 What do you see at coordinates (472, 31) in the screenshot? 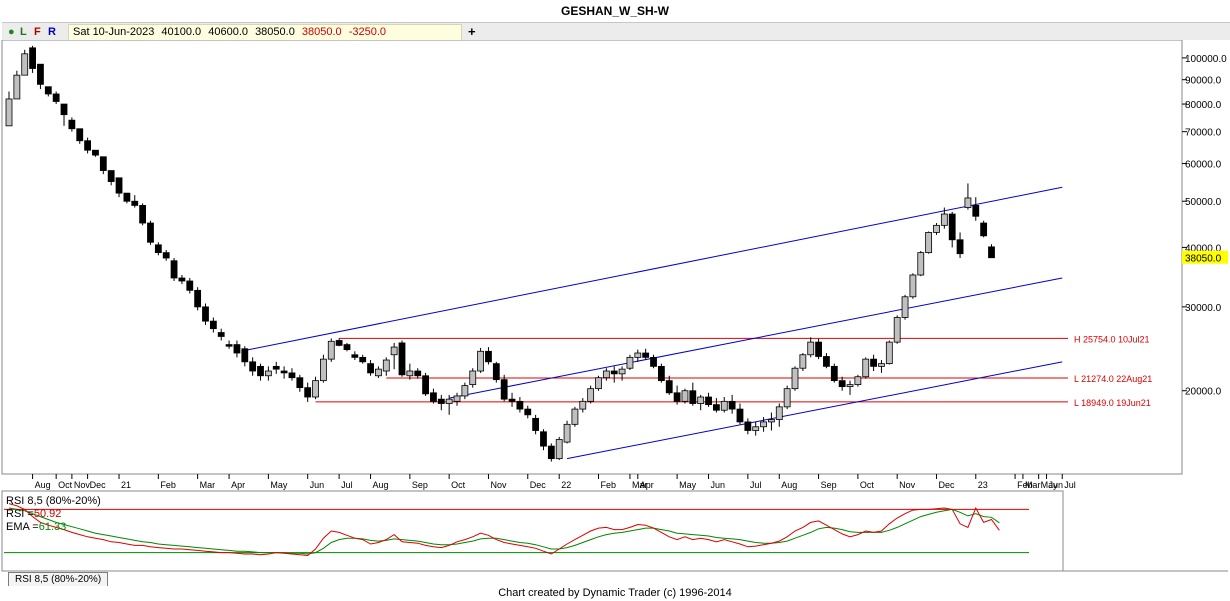
I see `add-button: +` at bounding box center [472, 31].